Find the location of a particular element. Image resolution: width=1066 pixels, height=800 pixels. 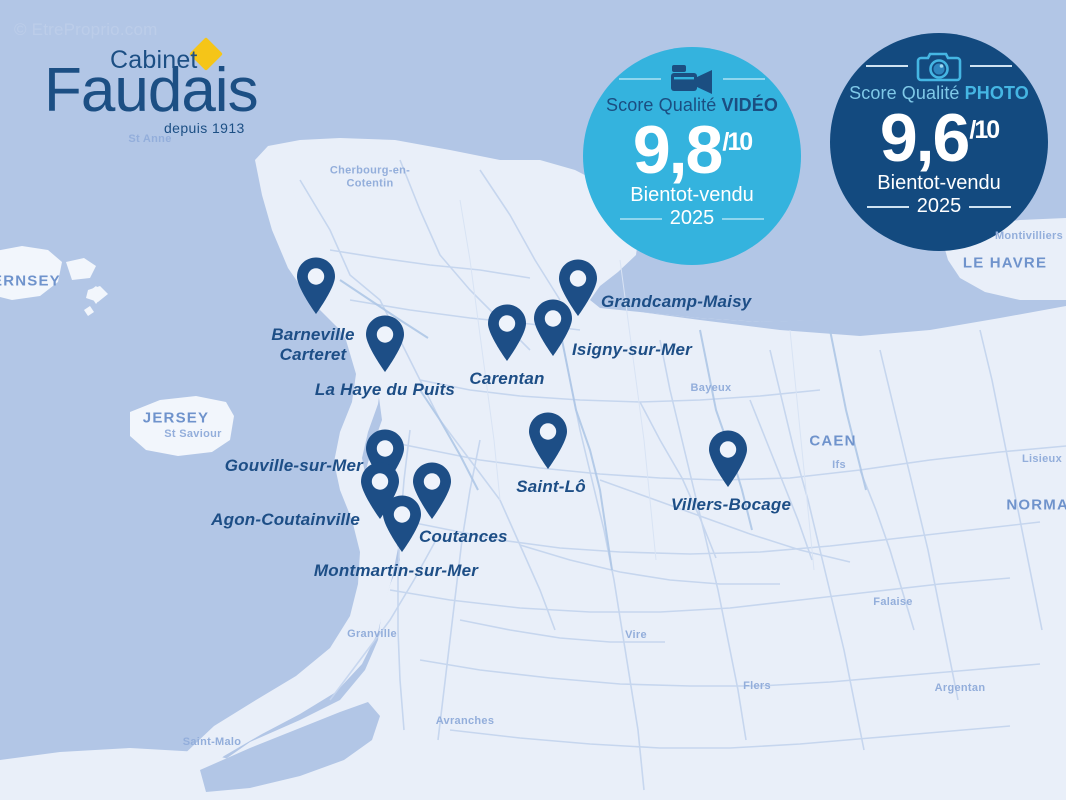

map-pin-label-line: Coutances is located at coordinates (463, 536).